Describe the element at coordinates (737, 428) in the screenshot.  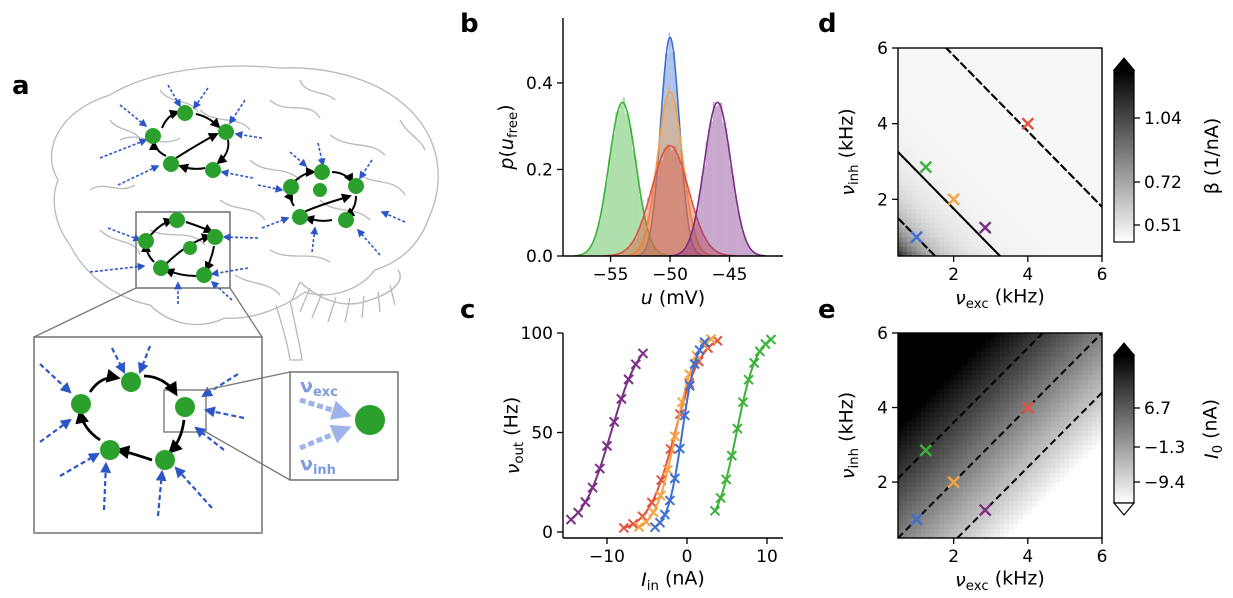
I see `c-marker-green` at that location.